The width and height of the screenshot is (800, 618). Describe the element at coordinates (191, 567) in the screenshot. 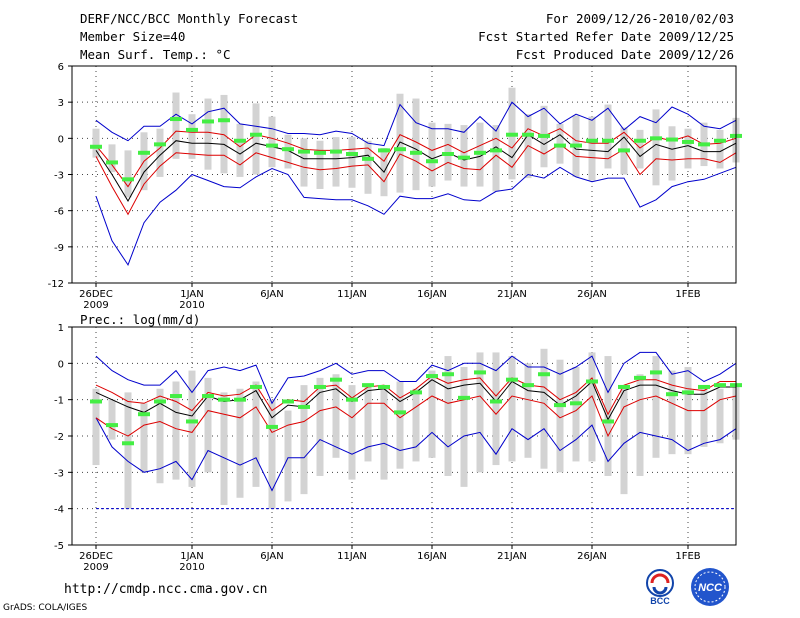

I see `panel2-x-tick-year: 2010` at that location.